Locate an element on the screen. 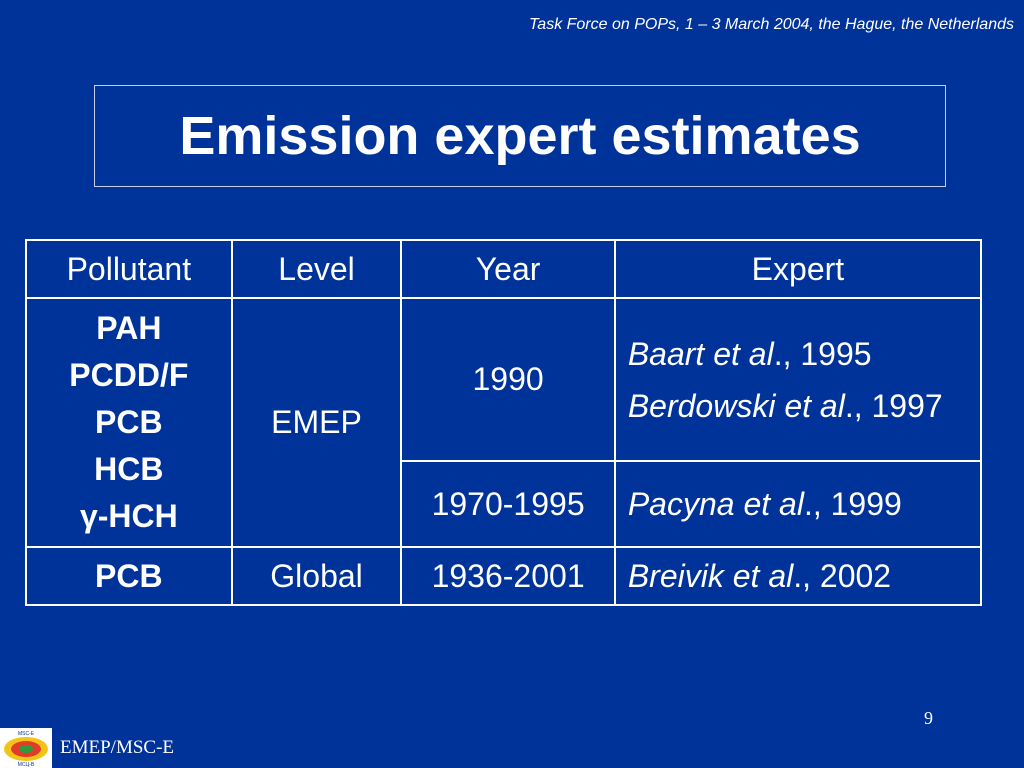 This screenshot has width=1024, height=768. footer-org: EMEP/MSC-E is located at coordinates (117, 747).